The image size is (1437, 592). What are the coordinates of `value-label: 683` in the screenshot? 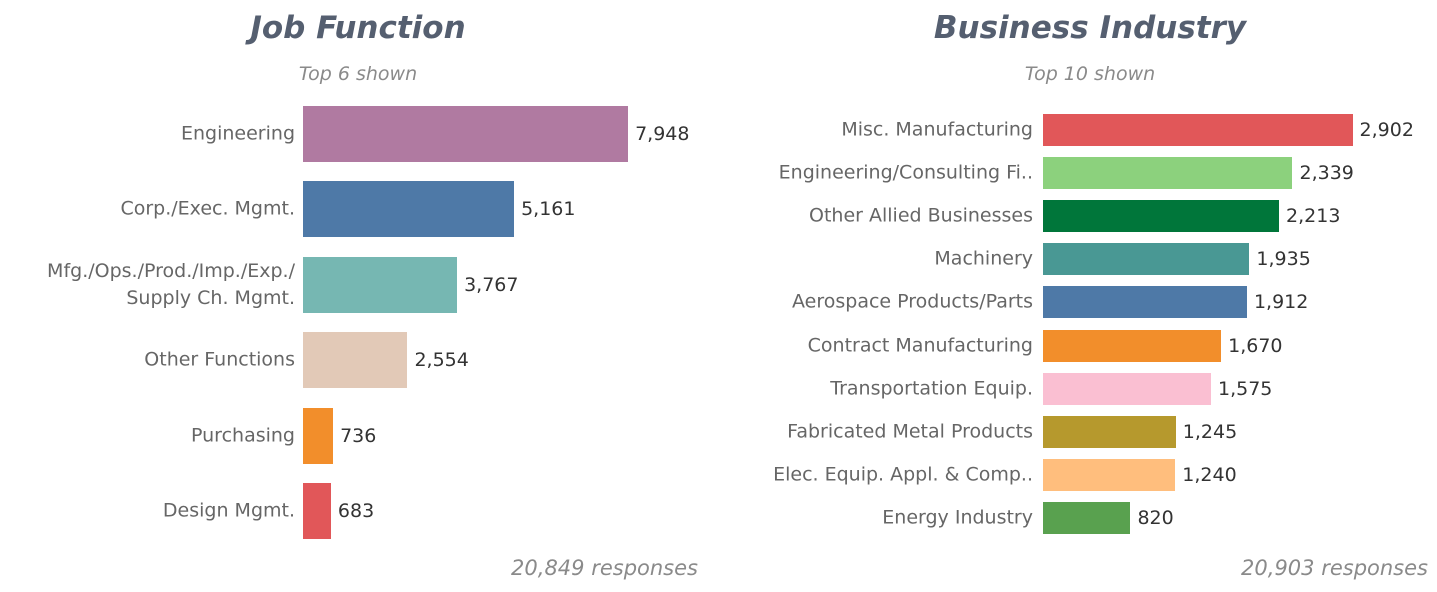 It's located at (356, 511).